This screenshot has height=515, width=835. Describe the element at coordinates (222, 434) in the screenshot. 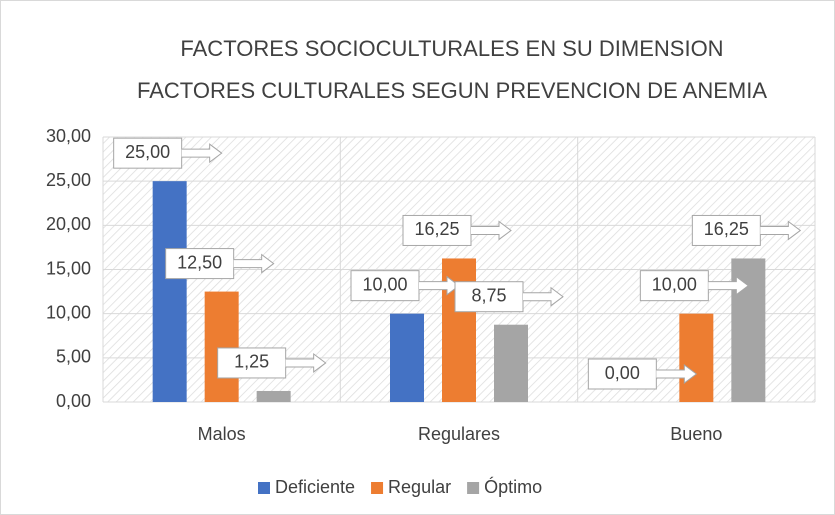

I see `x-tick-label: Malos` at that location.